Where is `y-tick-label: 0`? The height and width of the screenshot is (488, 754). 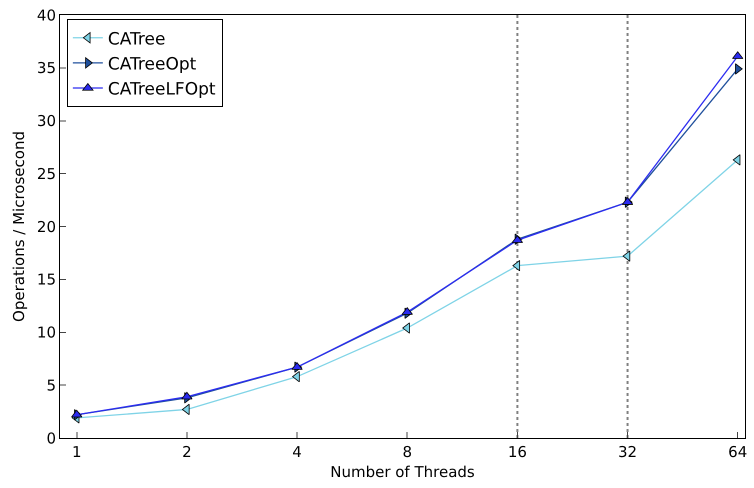 y-tick-label: 0 is located at coordinates (51, 438).